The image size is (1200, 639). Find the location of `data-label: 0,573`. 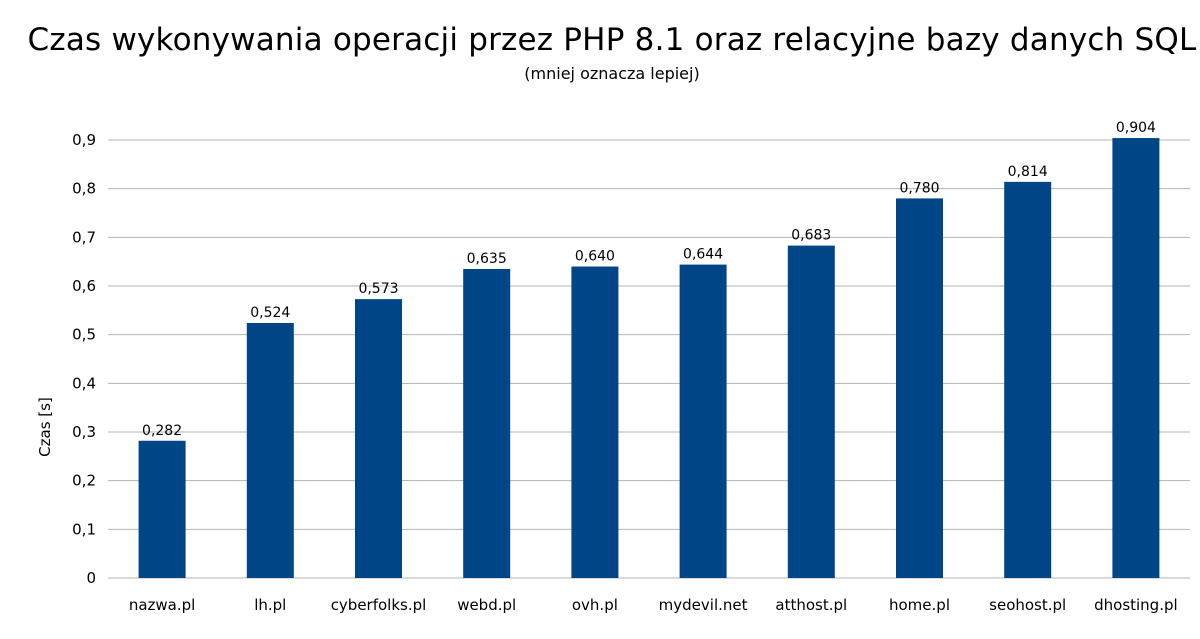

data-label: 0,573 is located at coordinates (378, 289).